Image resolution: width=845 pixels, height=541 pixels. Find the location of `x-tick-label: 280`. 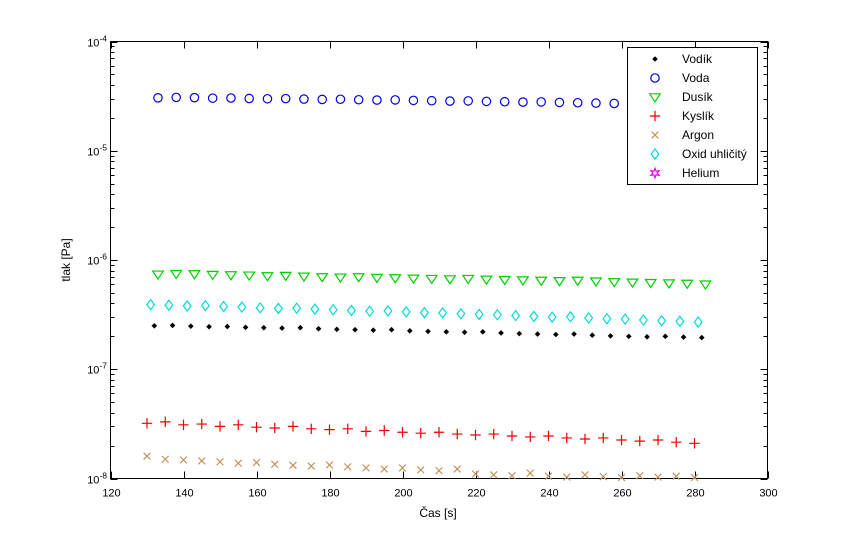

x-tick-label: 280 is located at coordinates (695, 494).